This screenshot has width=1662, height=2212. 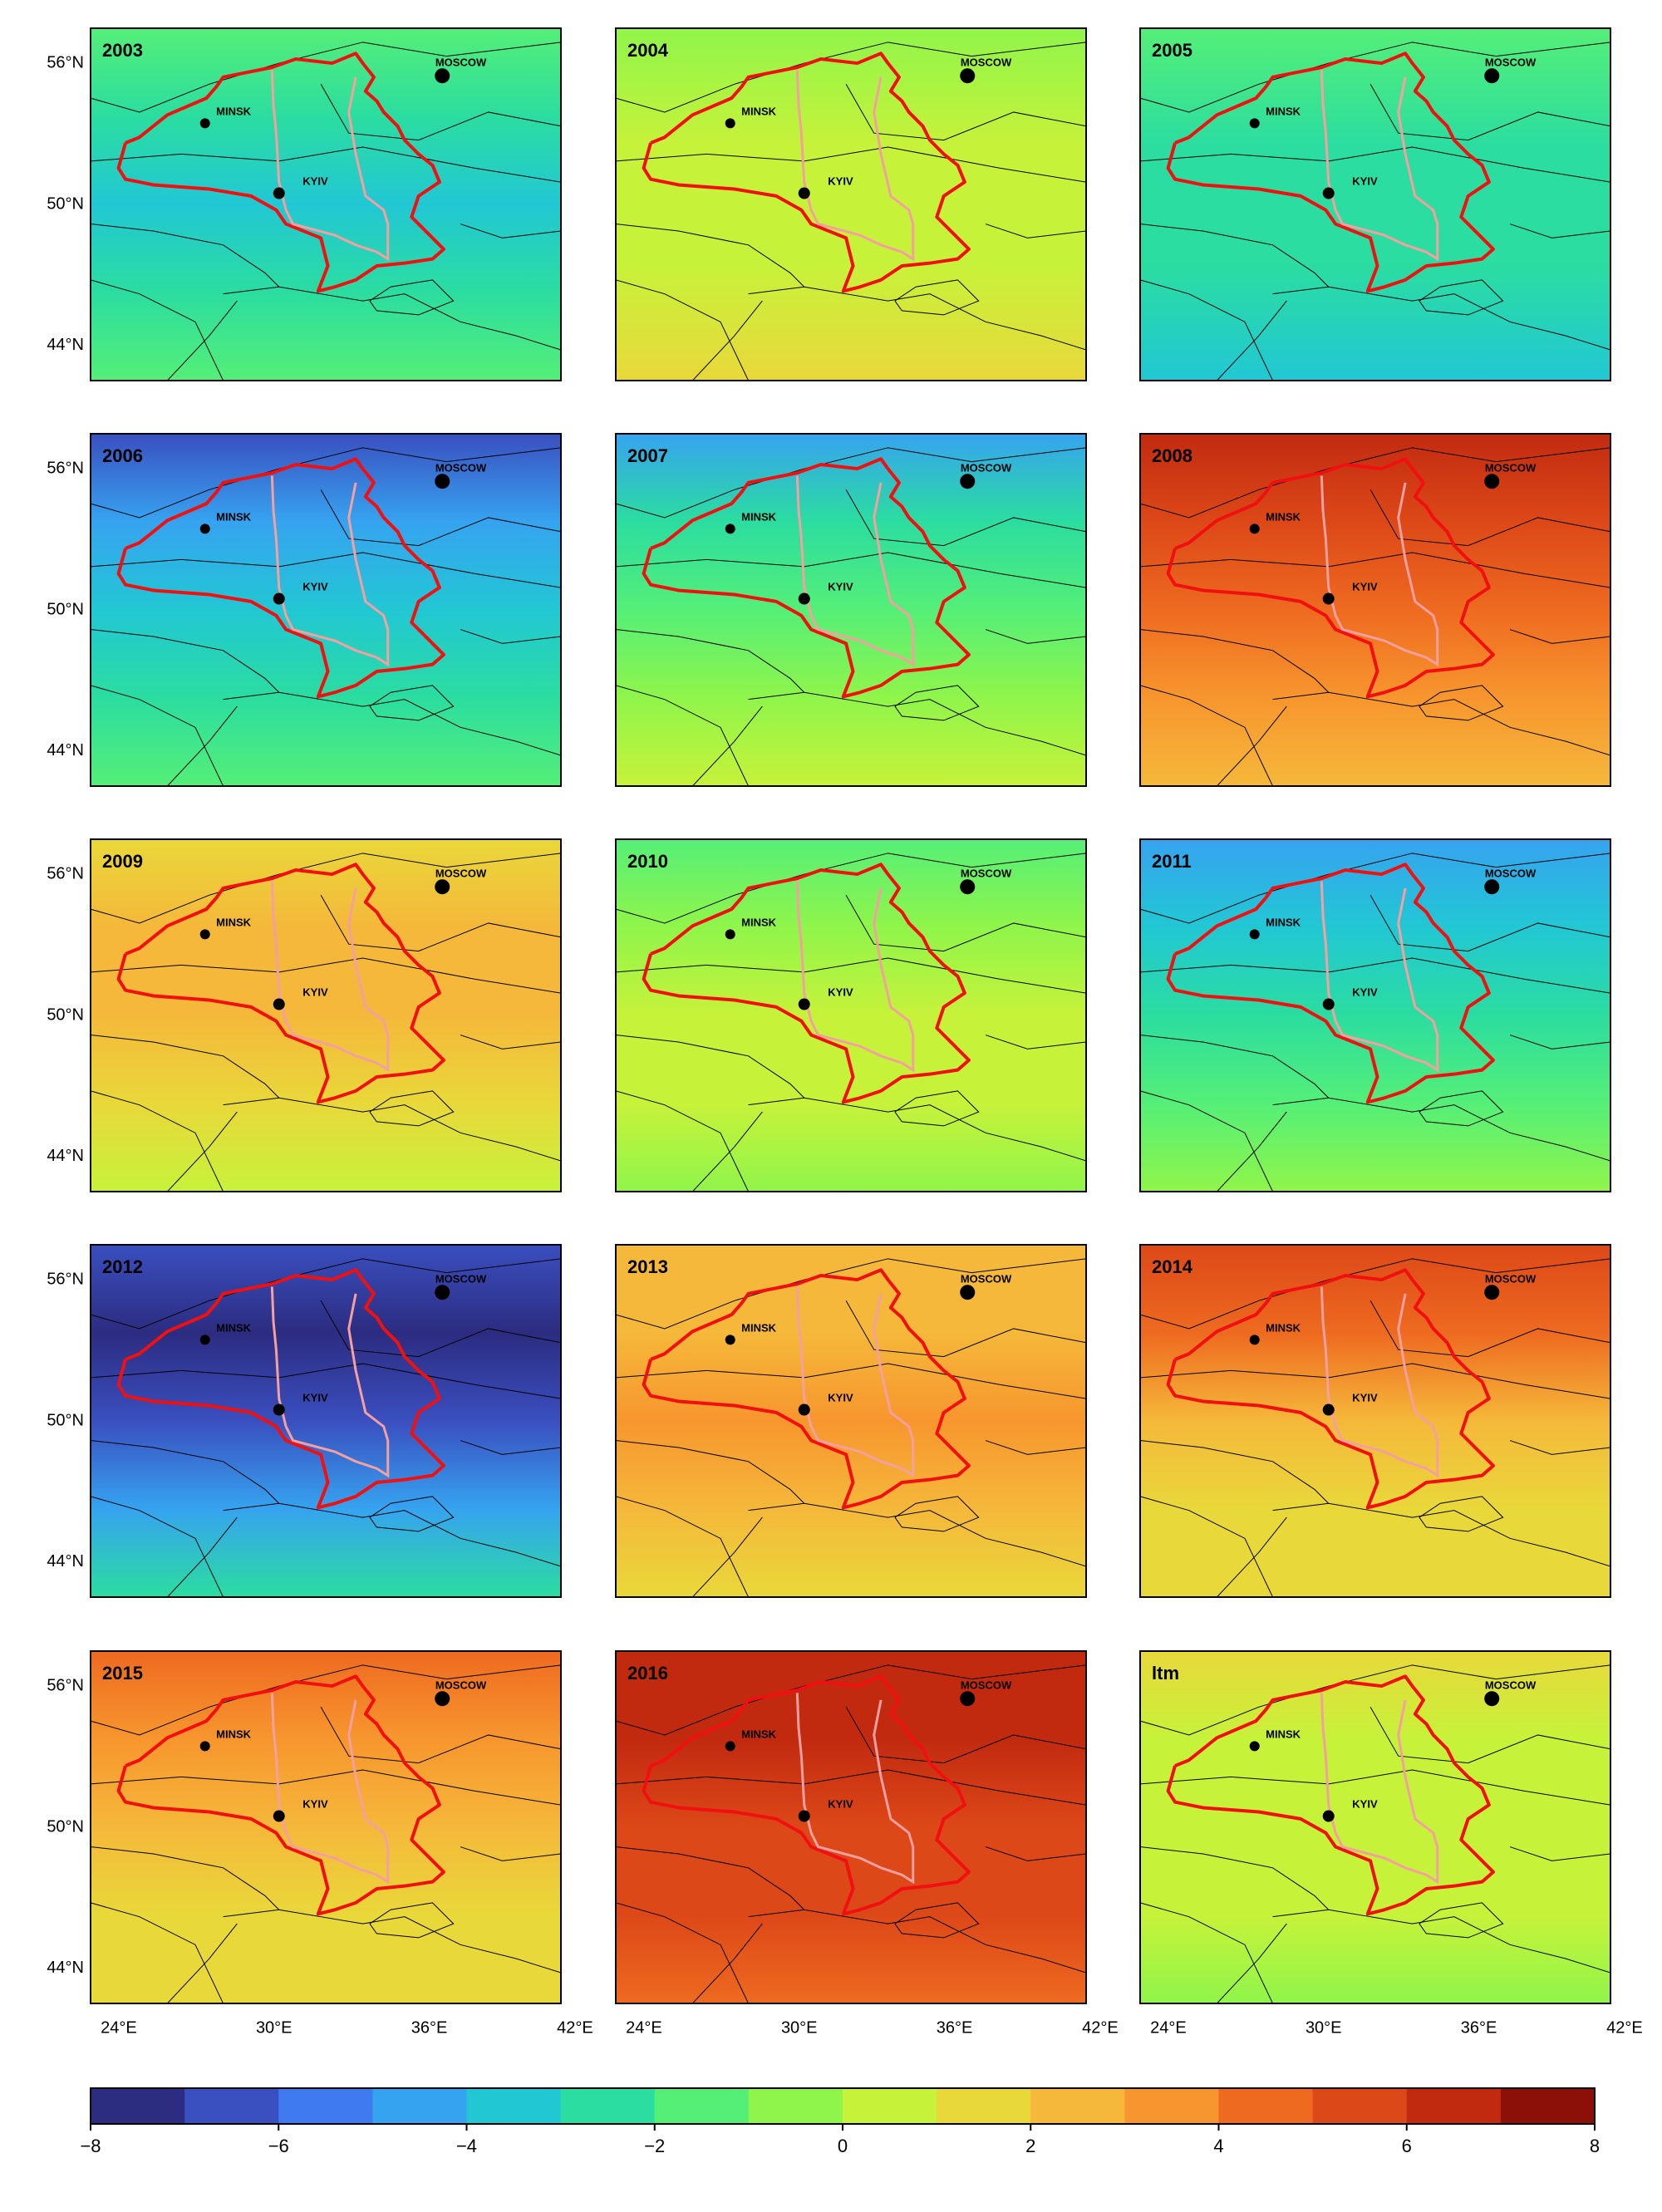 I want to click on panel-label: 2009, so click(x=122, y=861).